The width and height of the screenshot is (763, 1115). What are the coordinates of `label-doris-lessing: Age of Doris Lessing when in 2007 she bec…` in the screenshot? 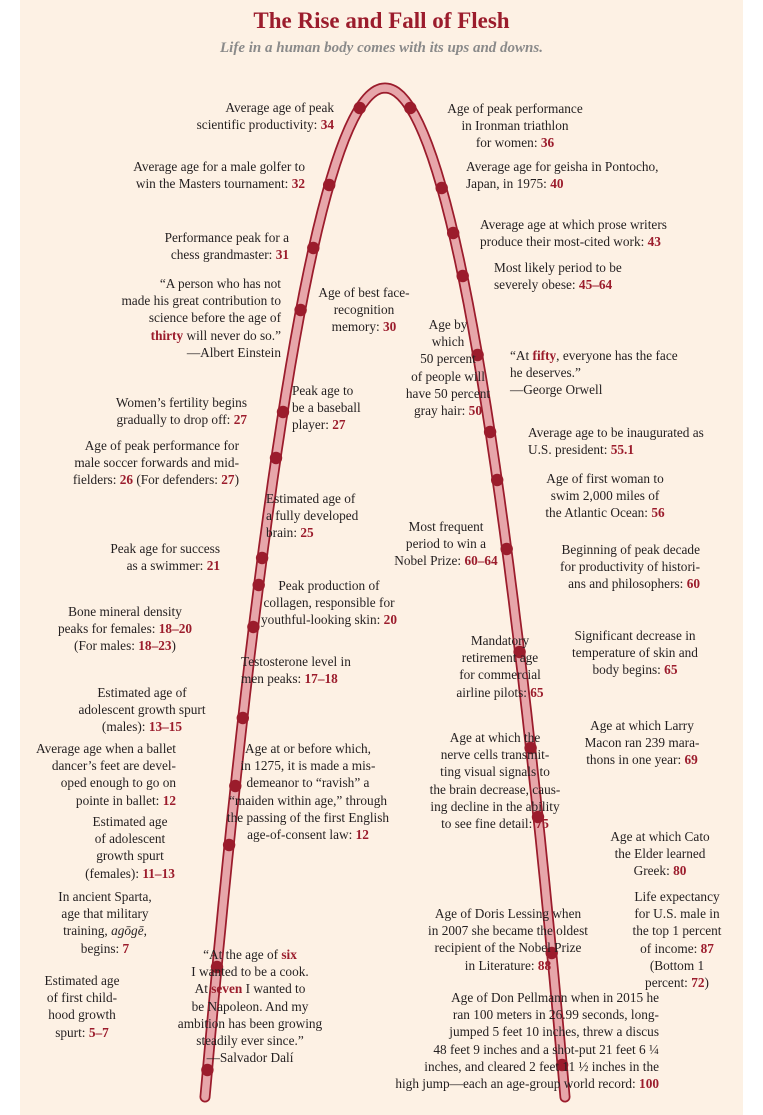 It's located at (508, 939).